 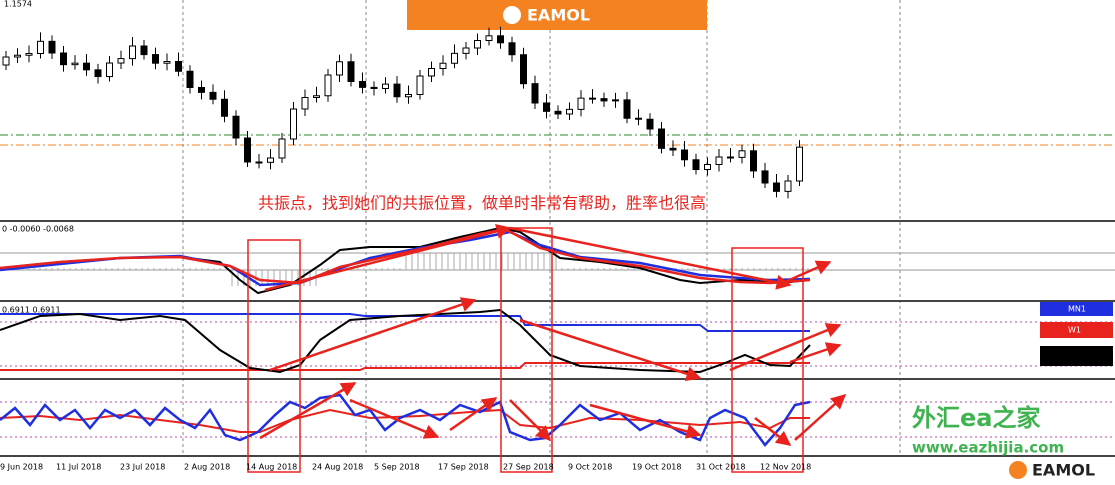 I want to click on logo: EAMOL, so click(x=558, y=15).